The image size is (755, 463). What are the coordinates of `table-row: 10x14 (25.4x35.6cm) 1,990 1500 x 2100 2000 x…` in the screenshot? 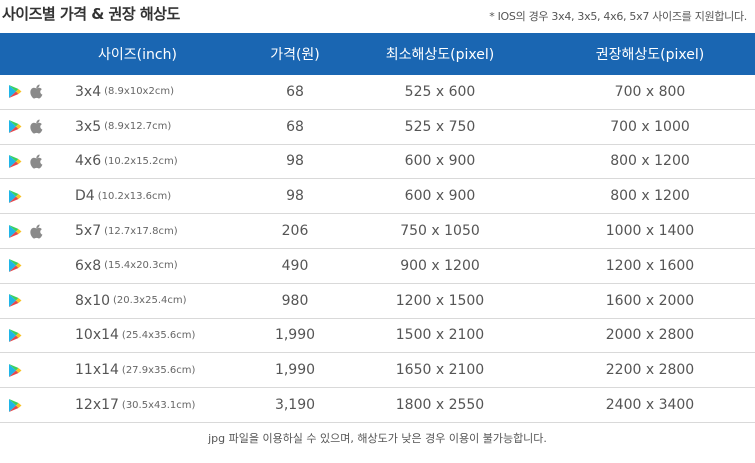 It's located at (377, 336).